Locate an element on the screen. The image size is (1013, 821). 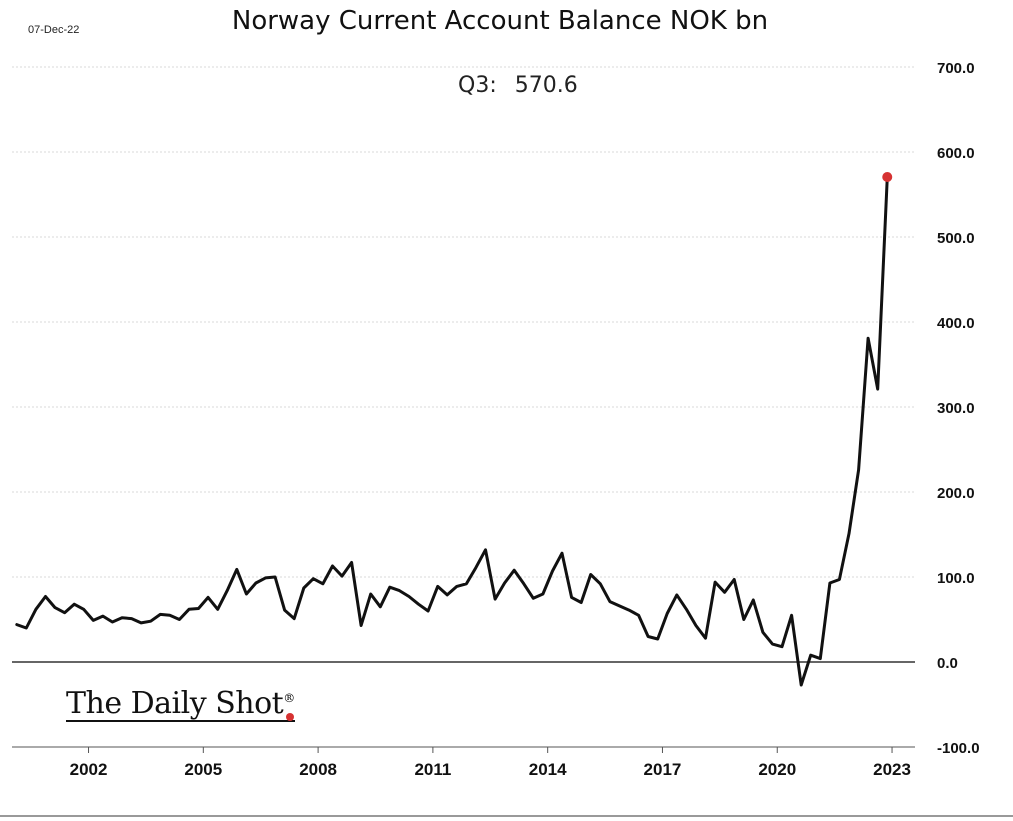
brand-logo: The Daily Shot® is located at coordinates (180, 702).